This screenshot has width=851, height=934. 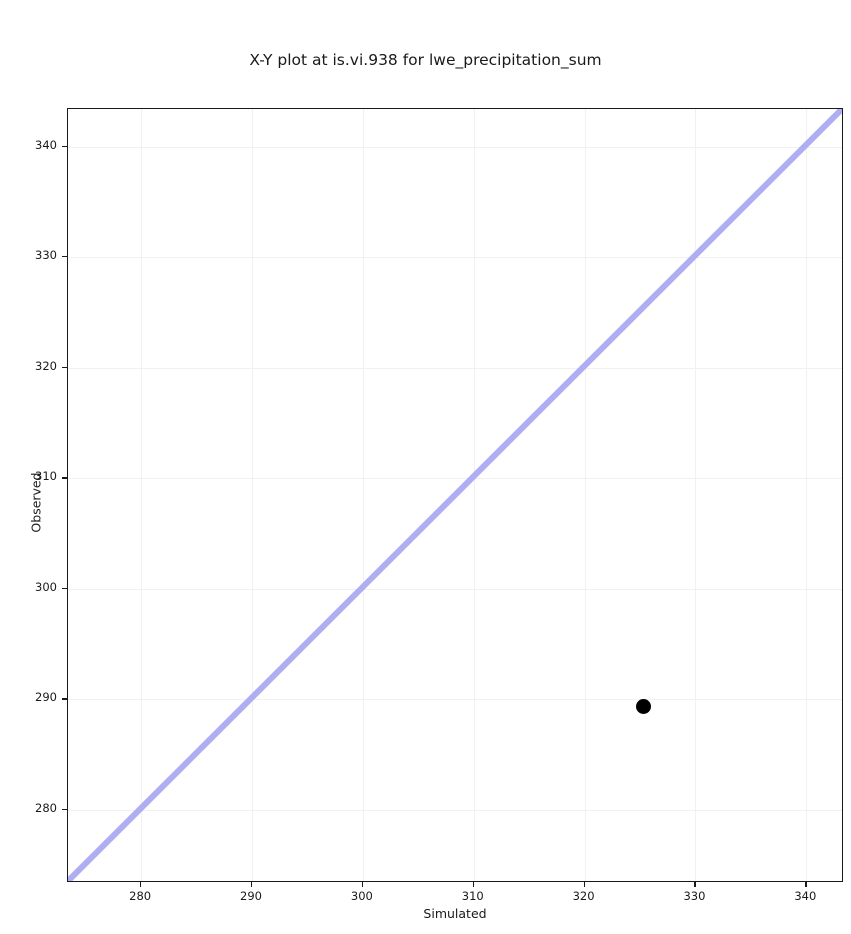 I want to click on y-tick-label: 330, so click(x=46, y=255).